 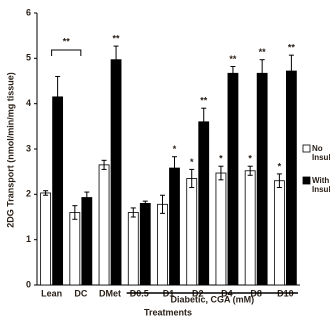 What do you see at coordinates (110, 293) in the screenshot?
I see `x-tick-label: DMet` at bounding box center [110, 293].